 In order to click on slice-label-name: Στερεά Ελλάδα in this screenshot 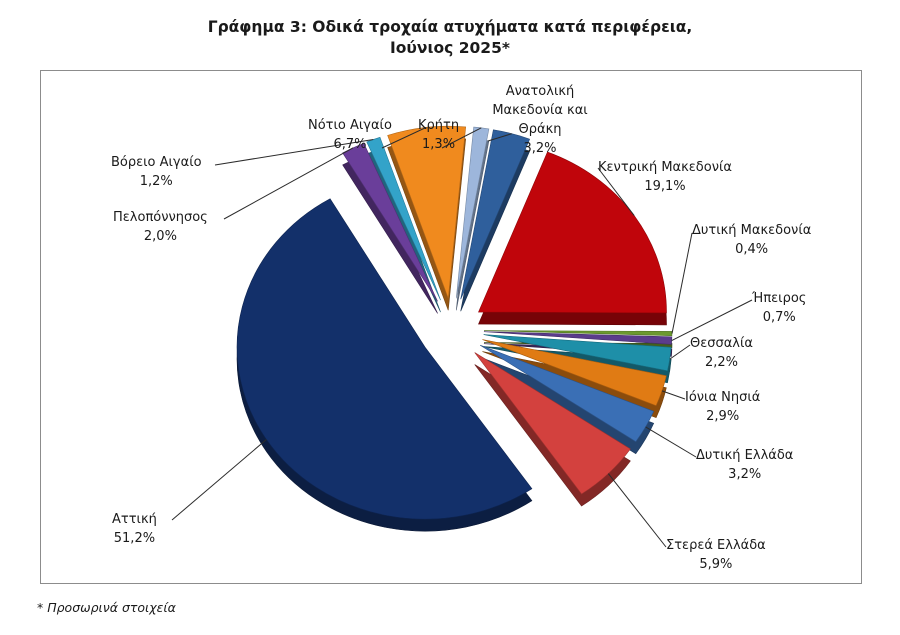, I will do `click(716, 545)`.